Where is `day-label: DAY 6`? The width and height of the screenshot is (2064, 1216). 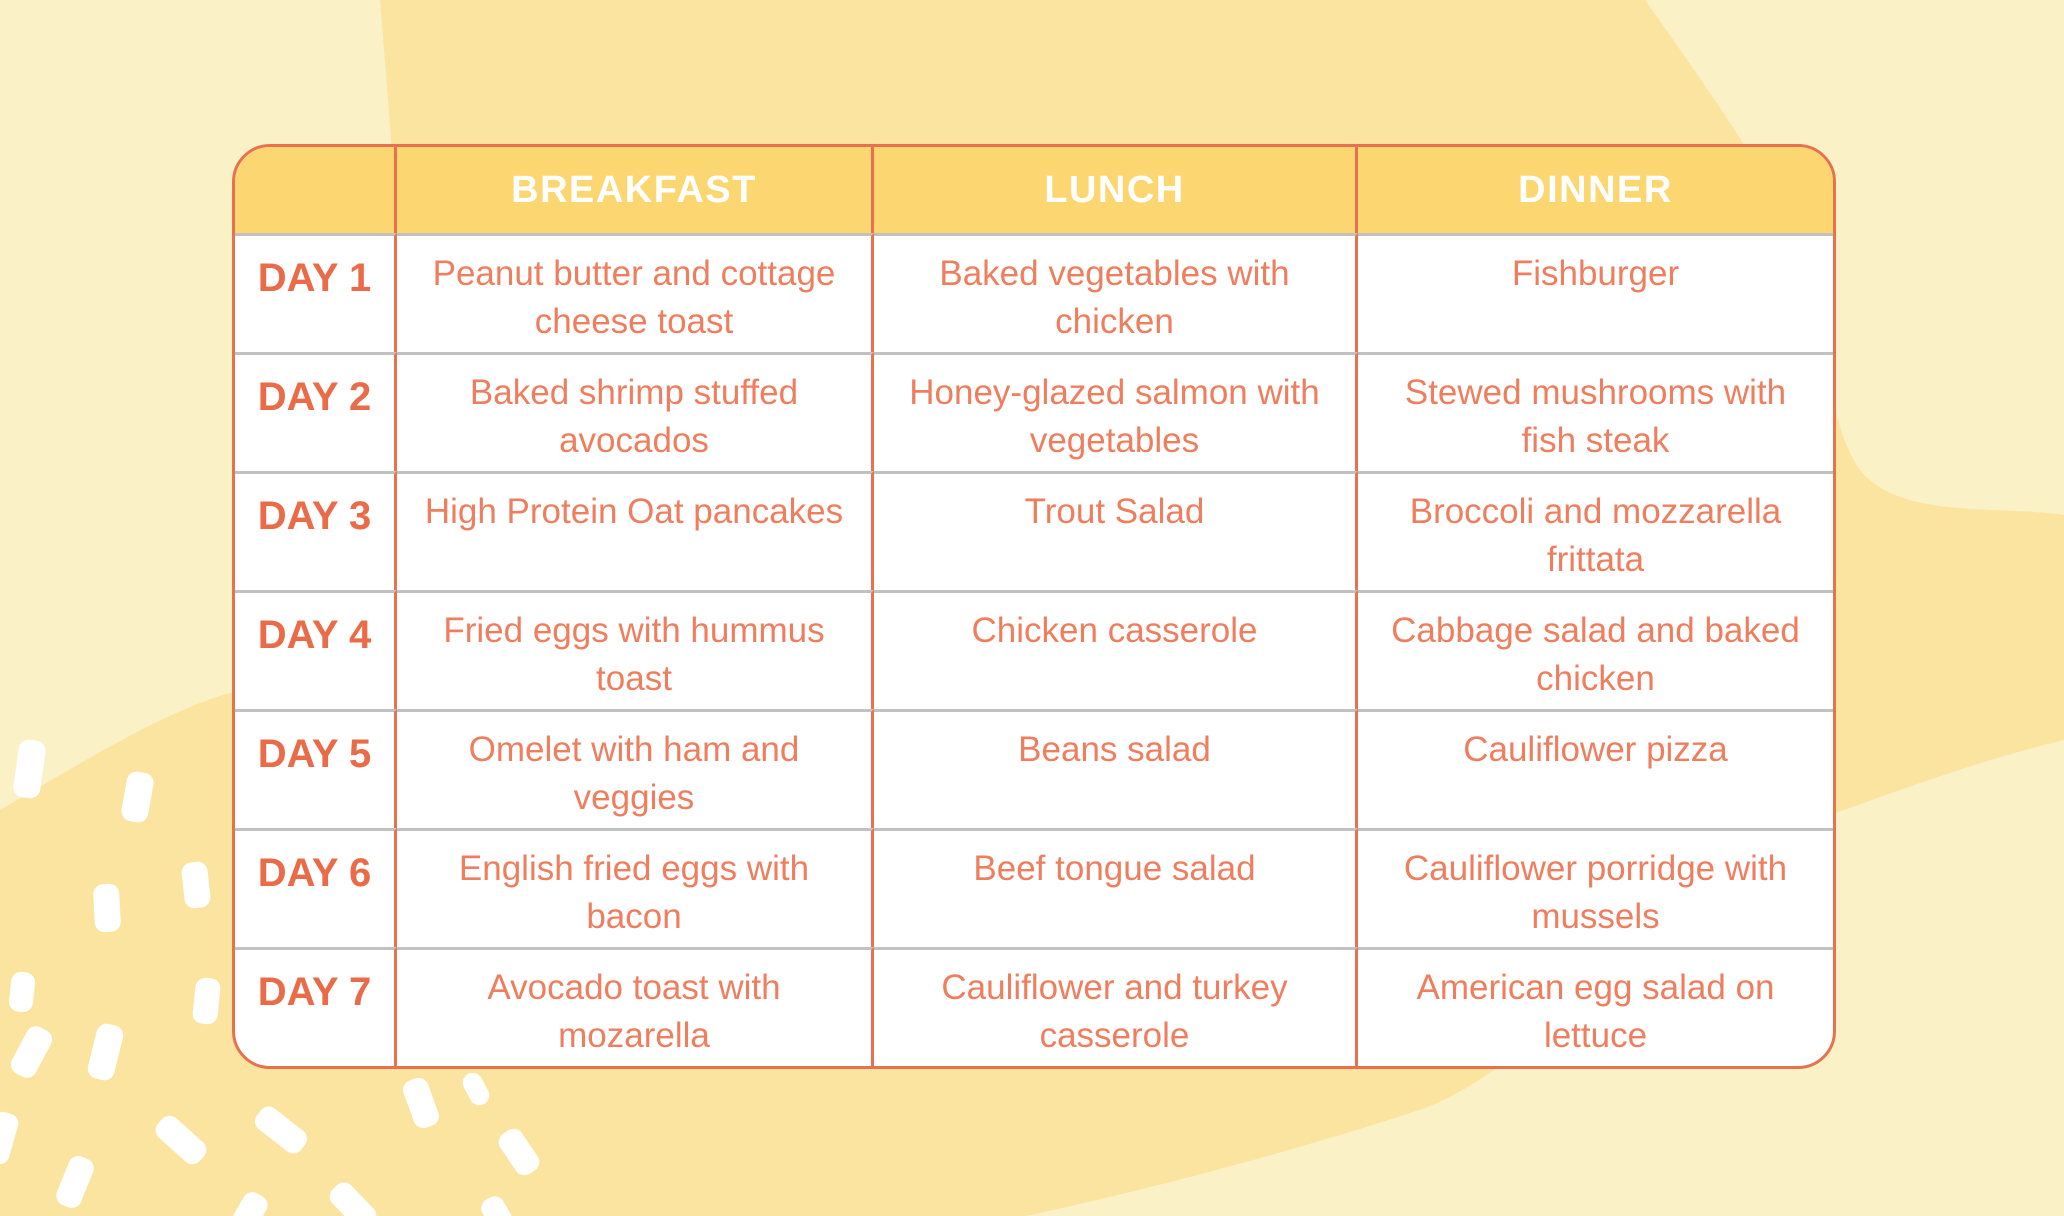
day-label: DAY 6 is located at coordinates (316, 887).